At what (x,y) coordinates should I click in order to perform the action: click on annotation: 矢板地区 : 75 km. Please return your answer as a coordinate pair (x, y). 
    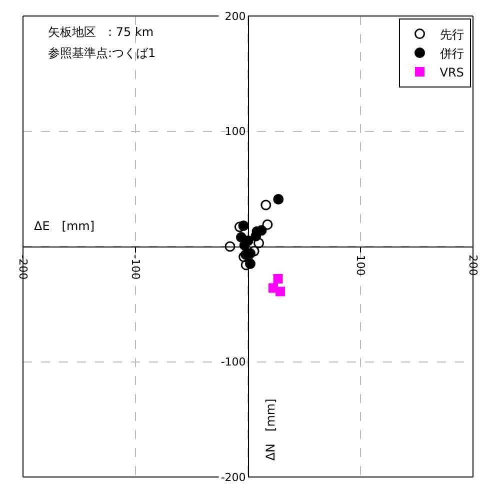
    Looking at the image, I should click on (101, 32).